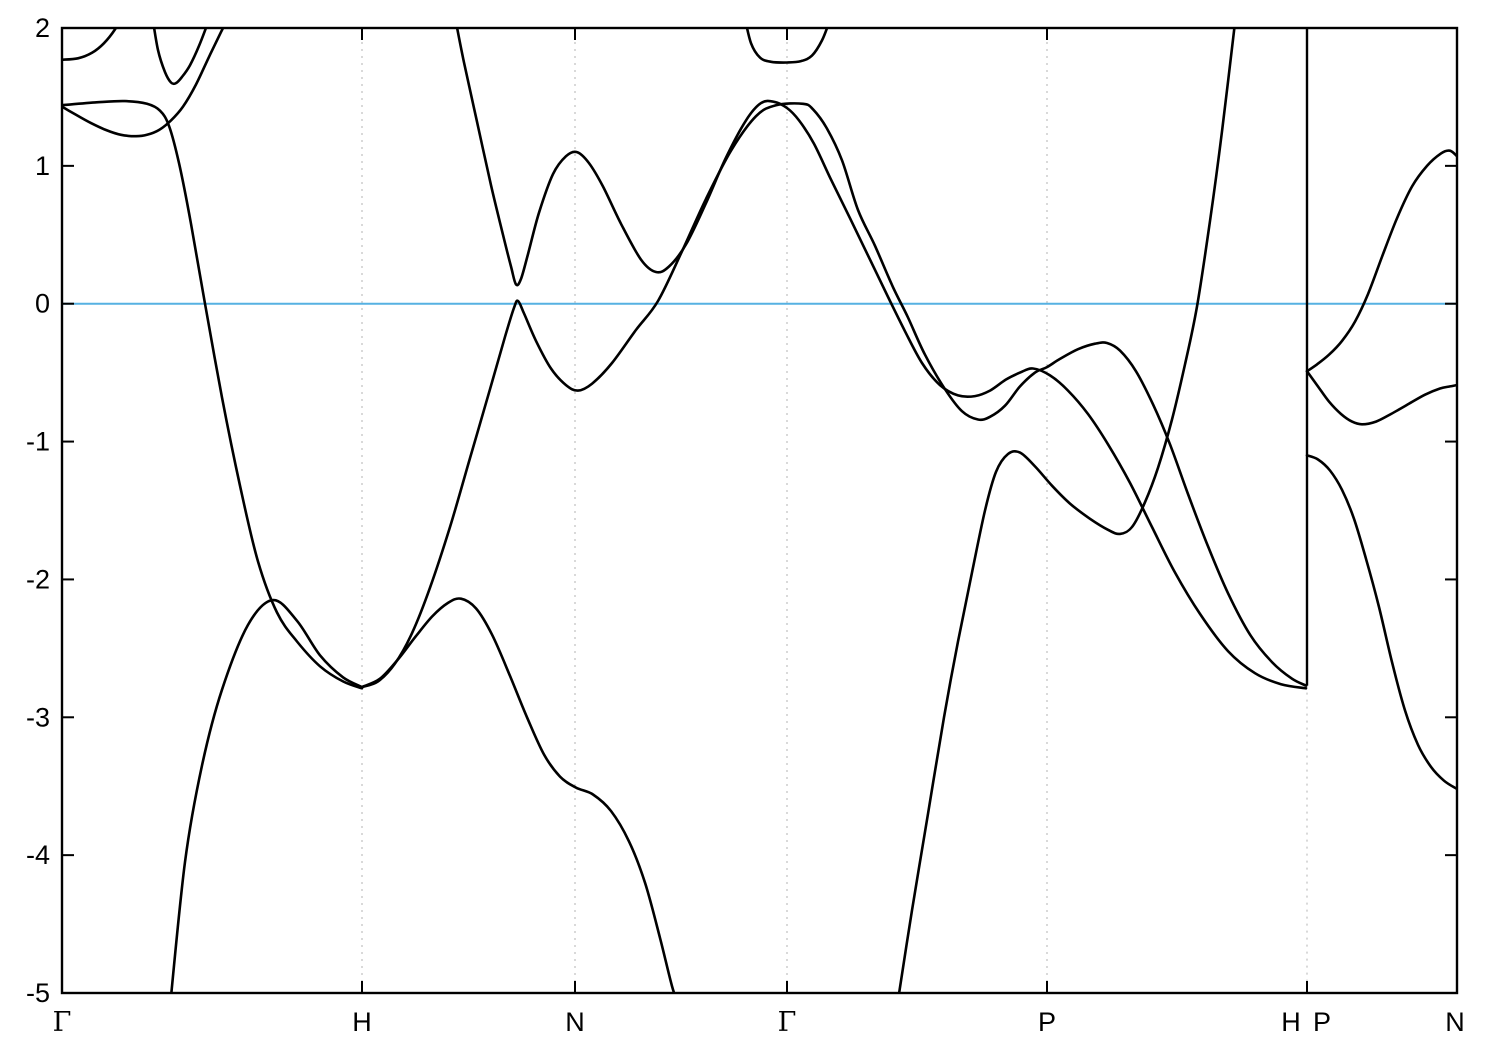 This screenshot has height=1050, width=1500. Describe the element at coordinates (38, 855) in the screenshot. I see `y-axis-tick-label: -4` at that location.